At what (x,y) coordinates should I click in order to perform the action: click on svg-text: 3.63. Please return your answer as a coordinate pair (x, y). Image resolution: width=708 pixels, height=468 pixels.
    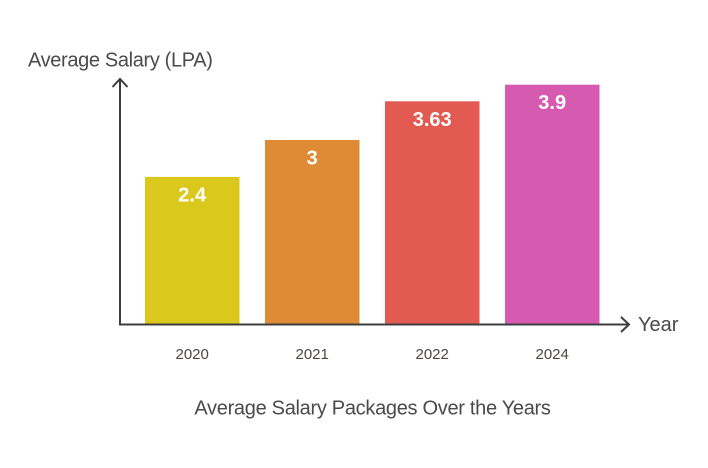
    Looking at the image, I should click on (432, 120).